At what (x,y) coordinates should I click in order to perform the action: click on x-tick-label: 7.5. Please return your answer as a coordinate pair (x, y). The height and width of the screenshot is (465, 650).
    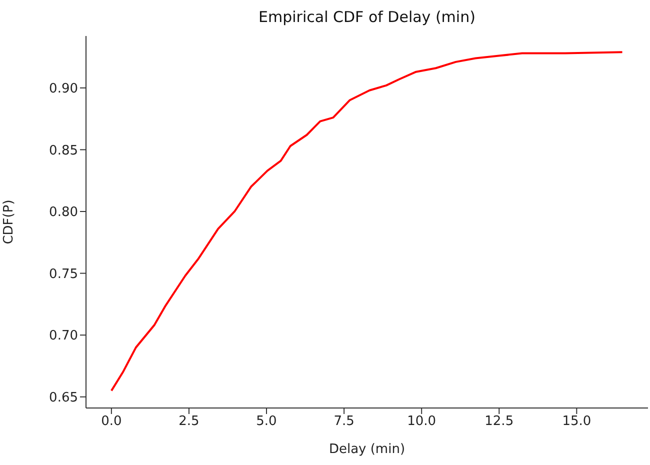
    Looking at the image, I should click on (344, 422).